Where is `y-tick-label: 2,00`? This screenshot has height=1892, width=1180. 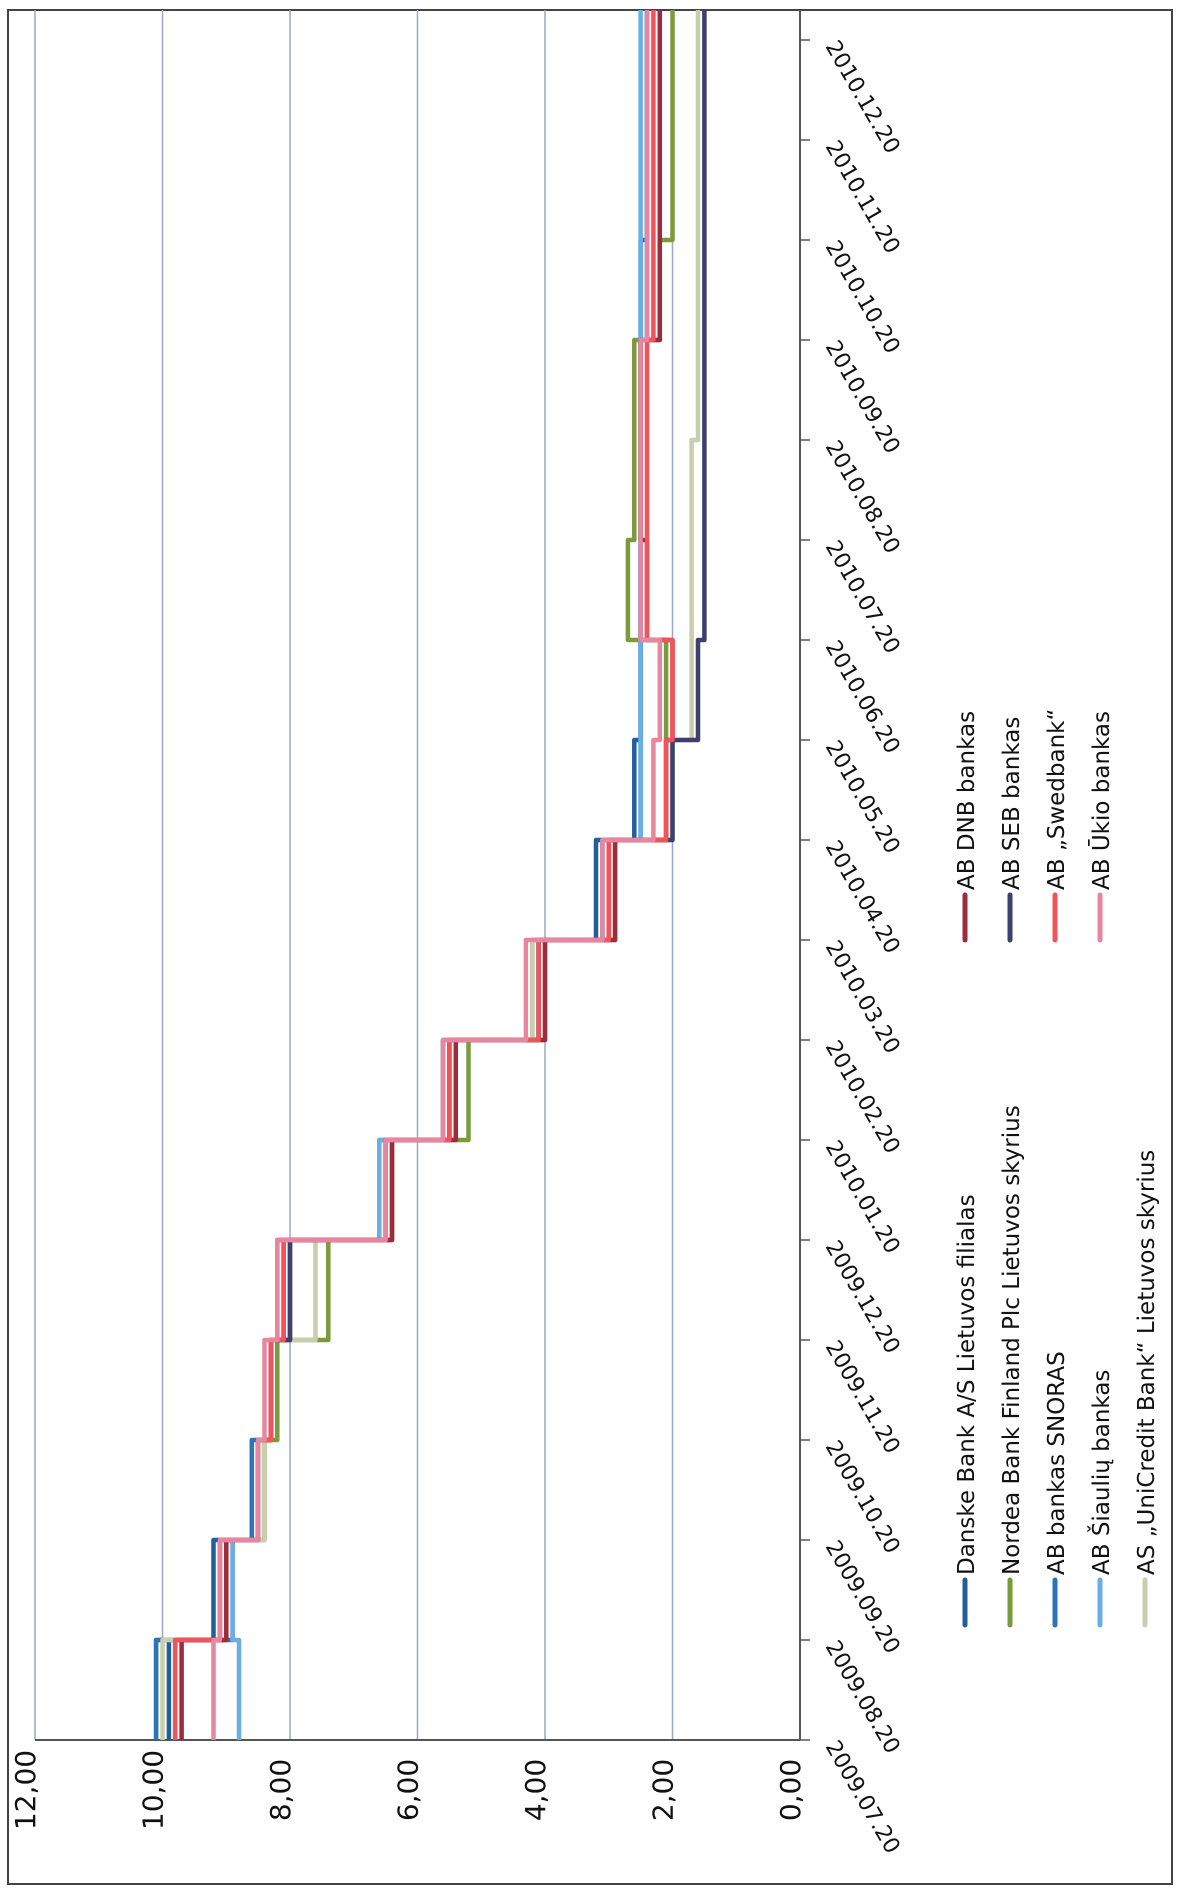
y-tick-label: 2,00 is located at coordinates (663, 1790).